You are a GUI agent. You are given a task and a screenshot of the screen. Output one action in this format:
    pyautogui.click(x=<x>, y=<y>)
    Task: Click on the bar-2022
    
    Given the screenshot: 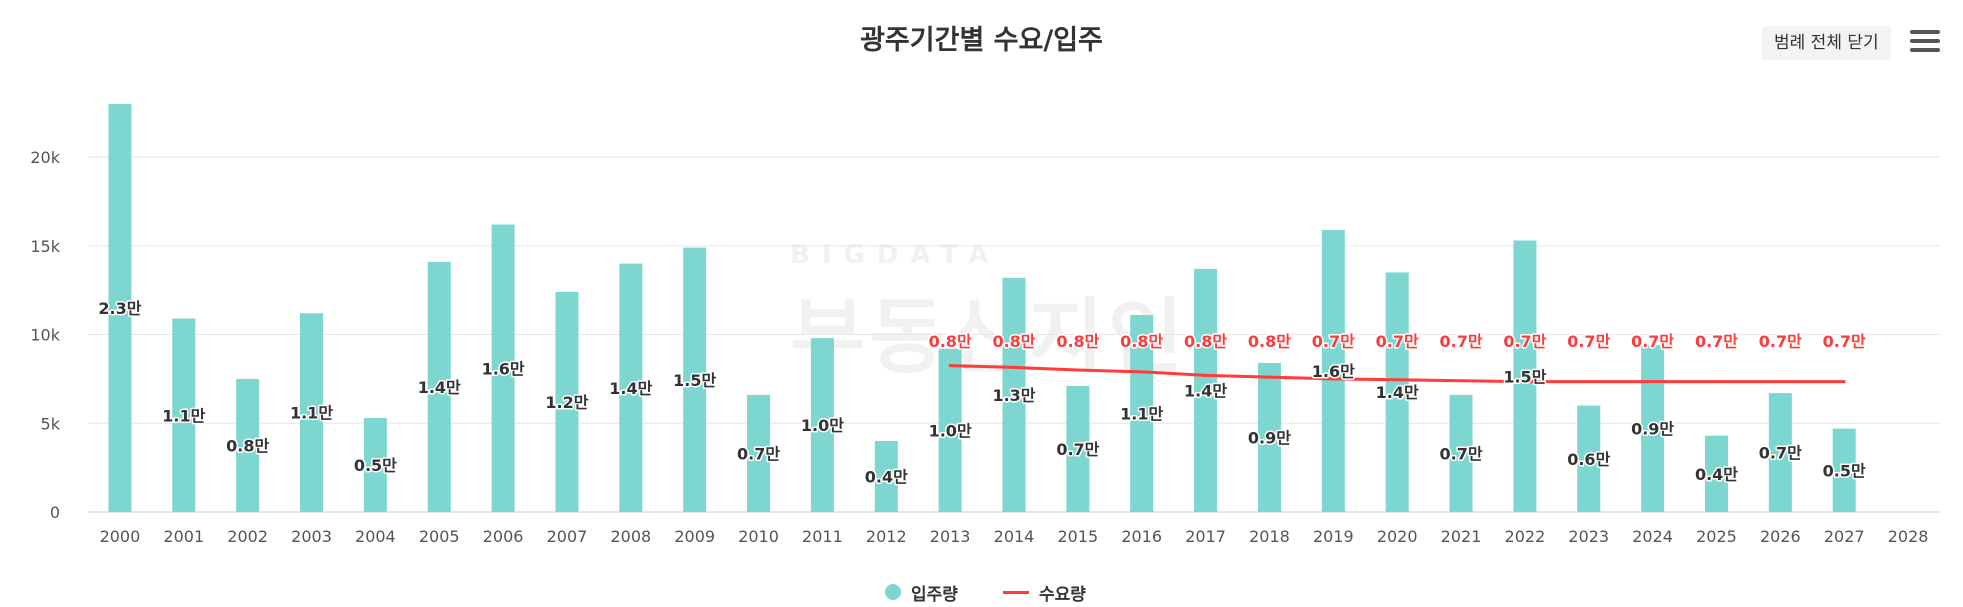 What is the action you would take?
    pyautogui.click(x=1525, y=376)
    